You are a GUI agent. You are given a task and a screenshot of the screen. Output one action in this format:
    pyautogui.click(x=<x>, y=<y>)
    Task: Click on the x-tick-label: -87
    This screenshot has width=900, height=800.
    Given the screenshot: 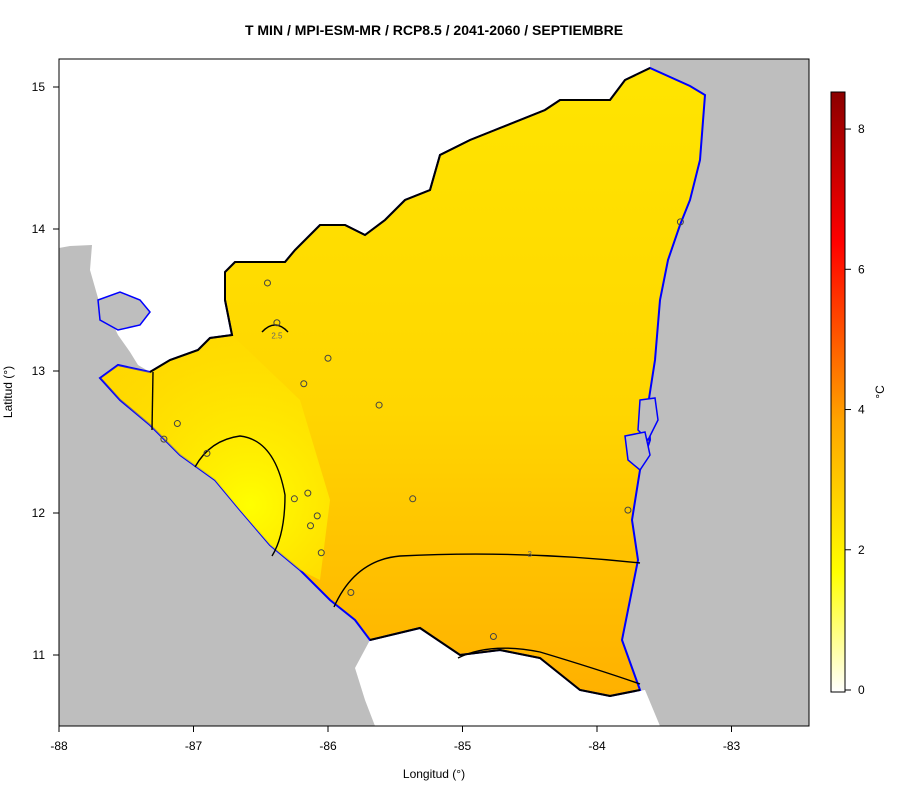 What is the action you would take?
    pyautogui.click(x=194, y=746)
    